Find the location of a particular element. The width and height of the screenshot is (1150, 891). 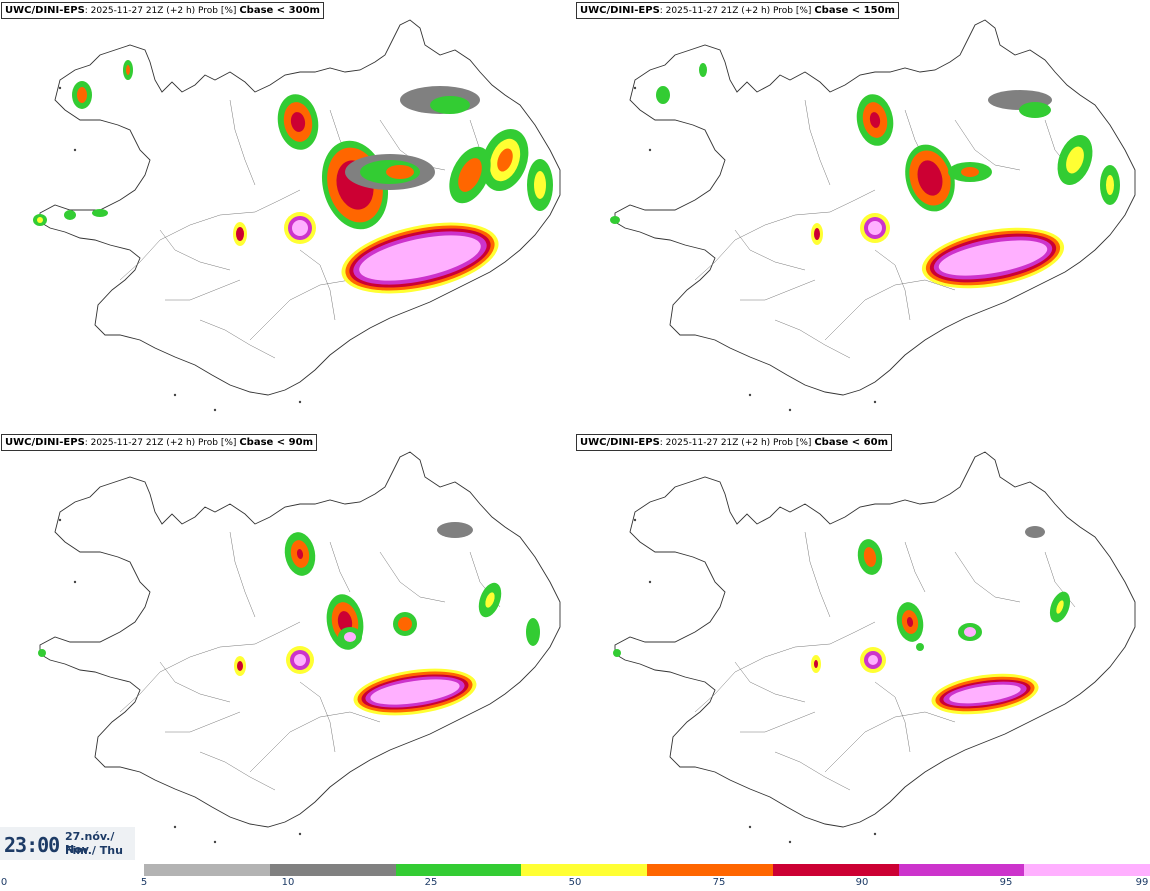

probability-colorbar is located at coordinates (647, 870).